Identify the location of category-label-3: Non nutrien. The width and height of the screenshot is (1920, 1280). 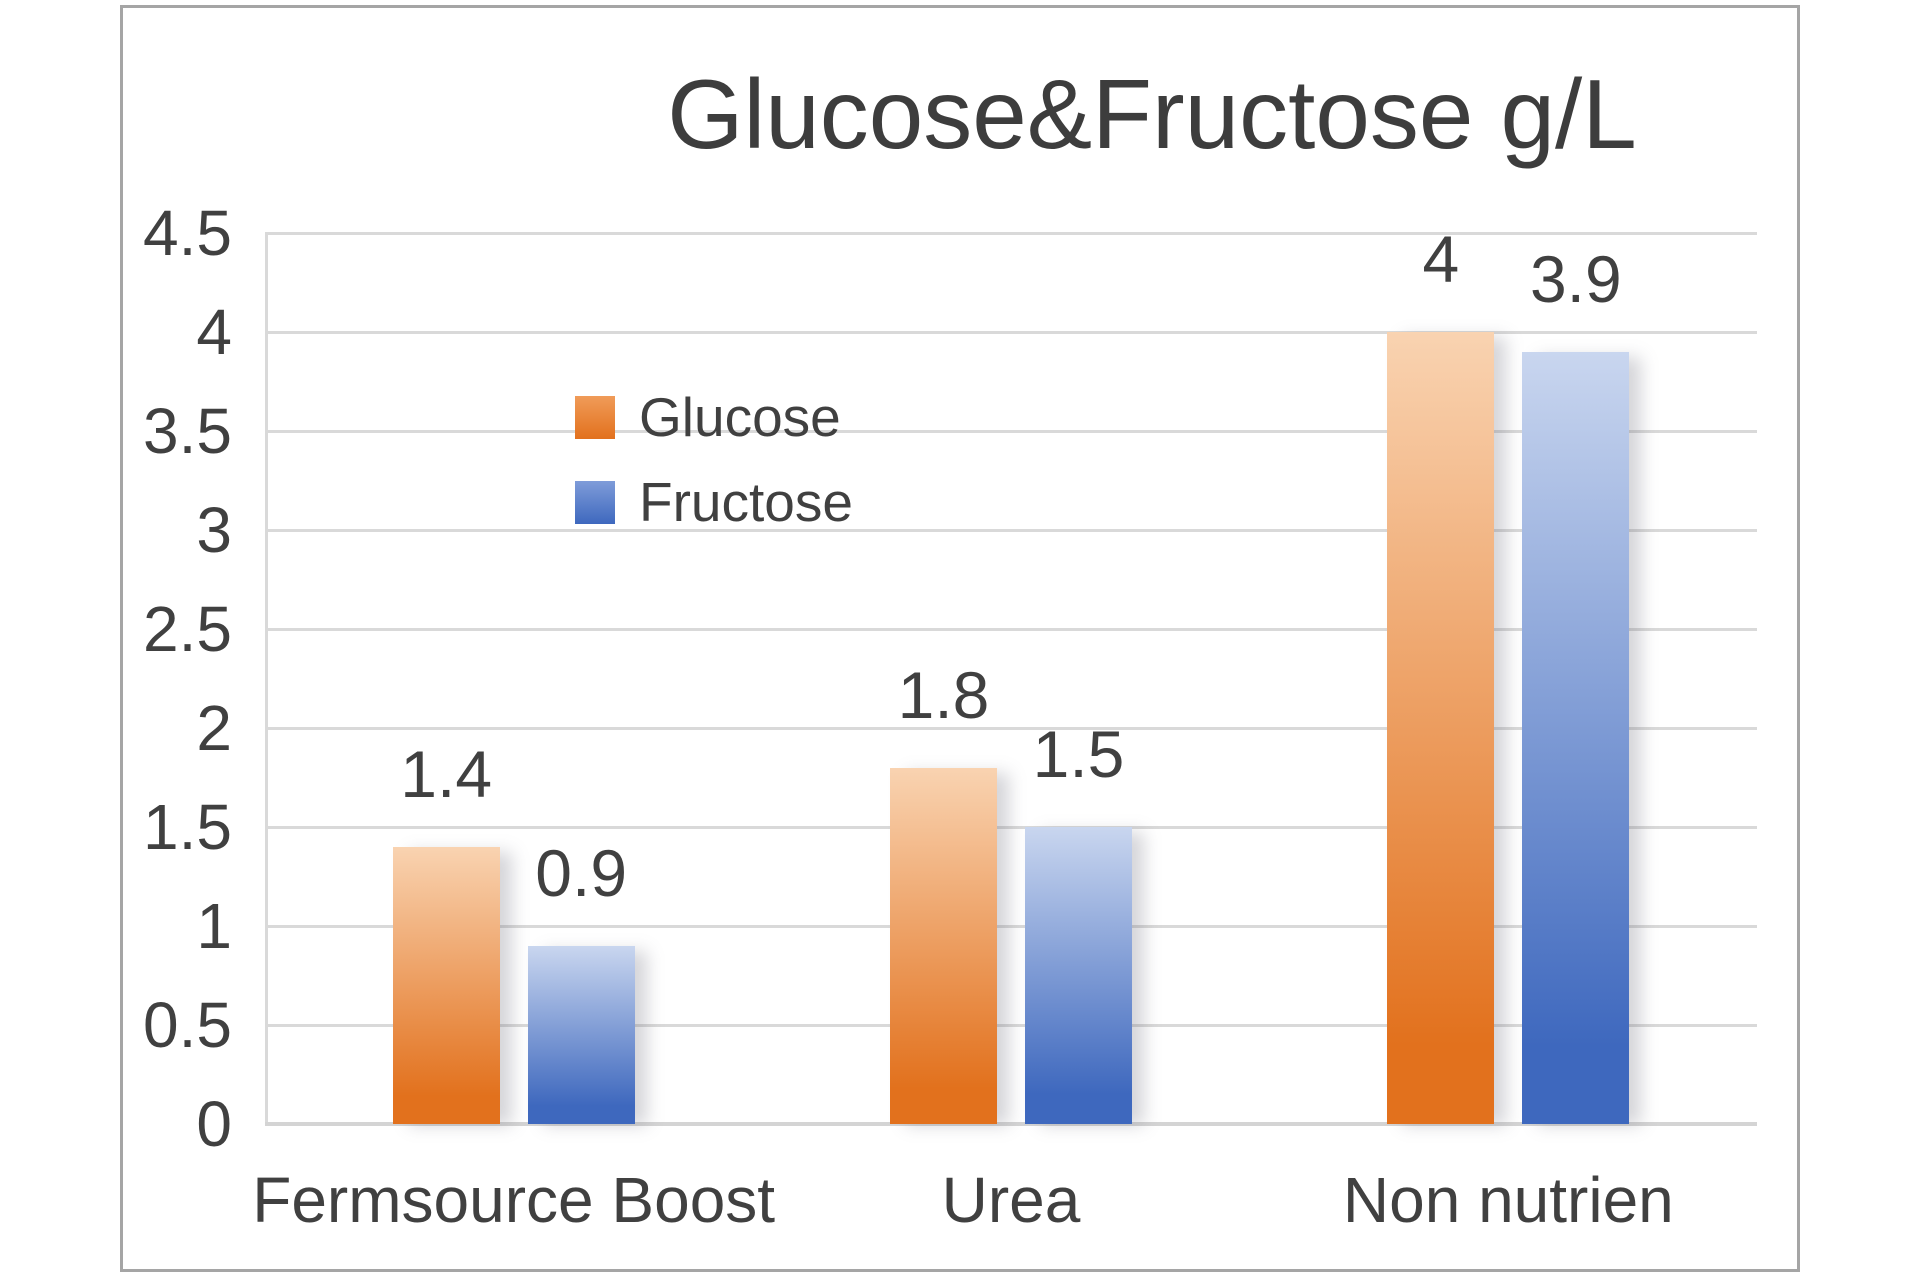
(1508, 1200).